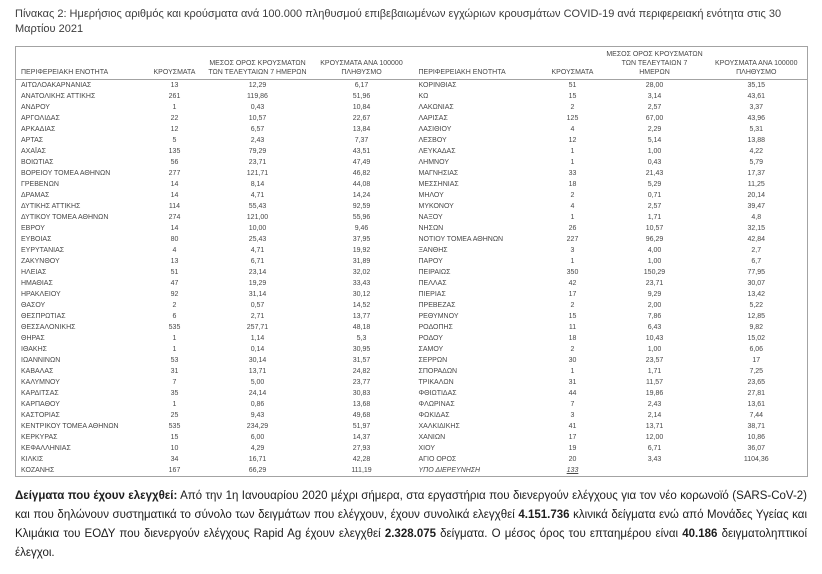  What do you see at coordinates (361, 96) in the screenshot?
I see `value-cell: 51,96` at bounding box center [361, 96].